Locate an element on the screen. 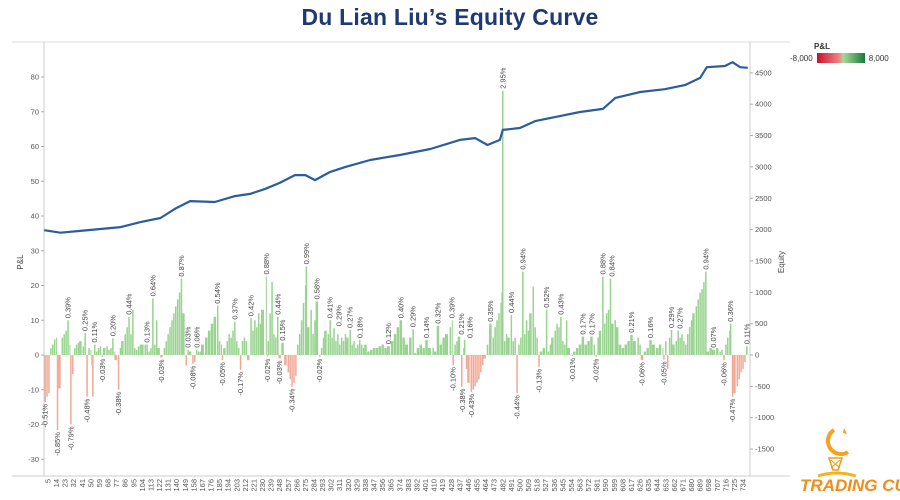 This screenshot has height=500, width=900. left-tick-label: -10 is located at coordinates (33, 389).